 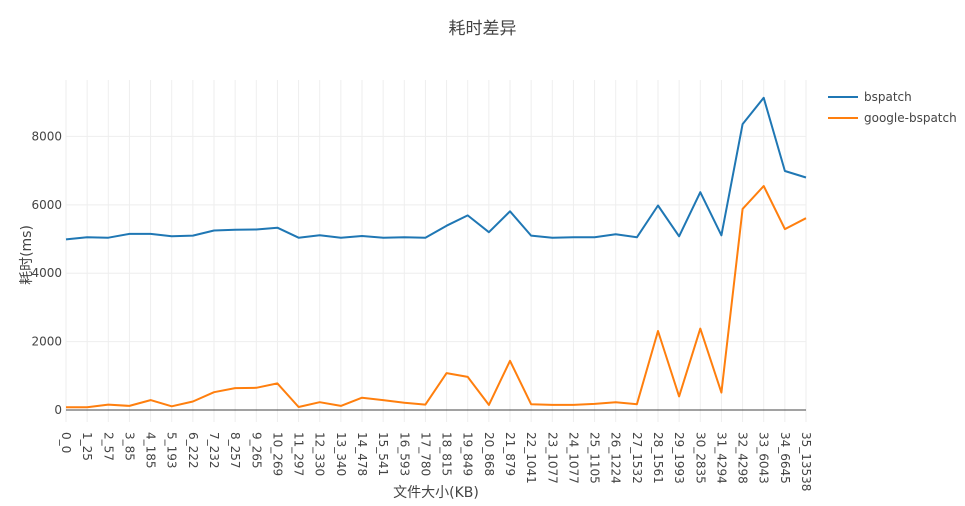 I want to click on x-tick-label: 12_330, so click(x=320, y=454).